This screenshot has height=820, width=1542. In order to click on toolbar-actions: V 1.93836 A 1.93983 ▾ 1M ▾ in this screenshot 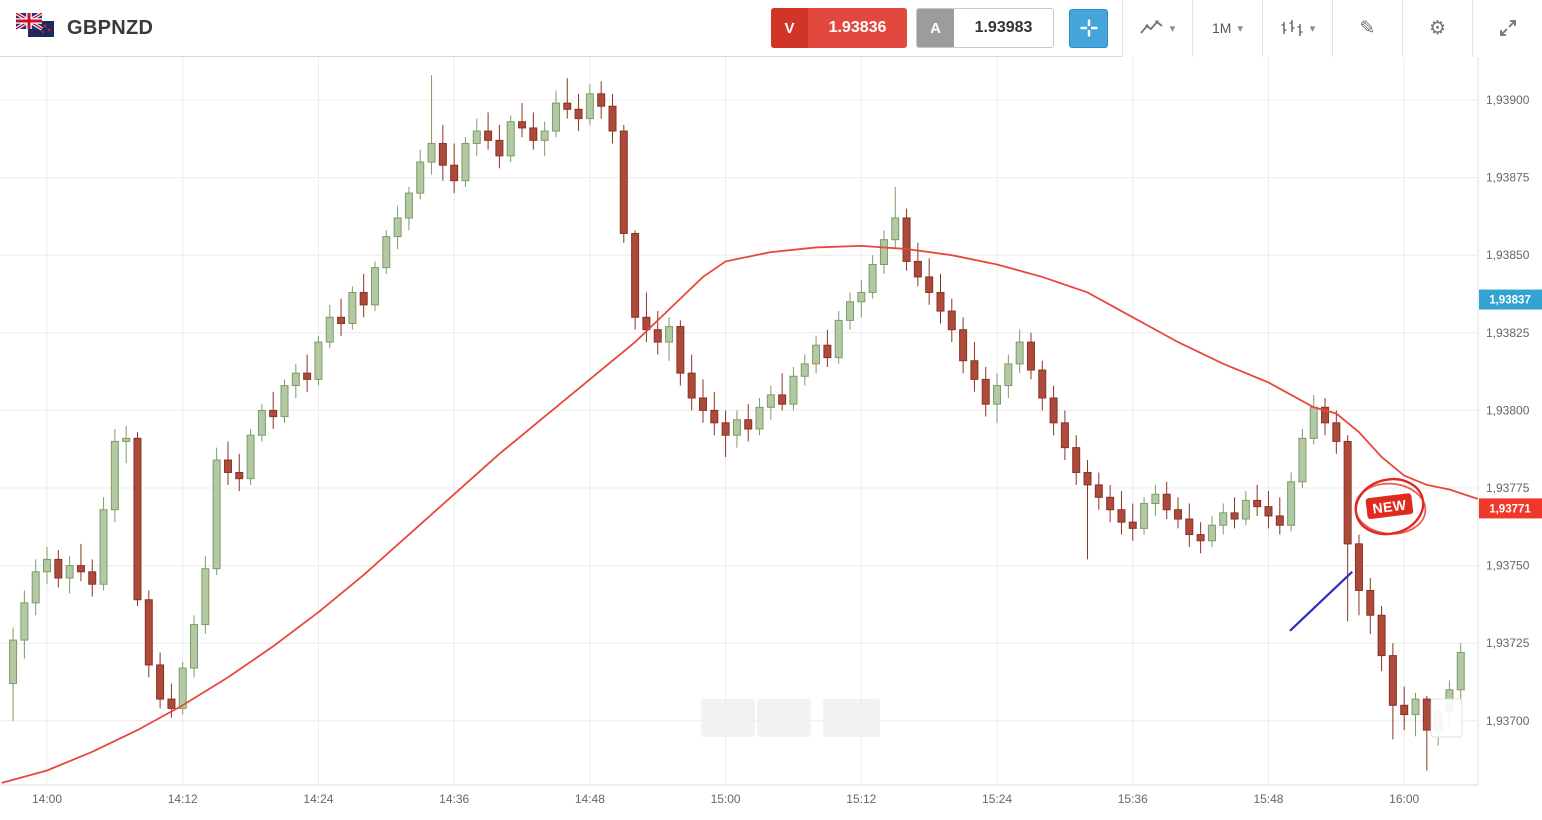, I will do `click(1156, 28)`.